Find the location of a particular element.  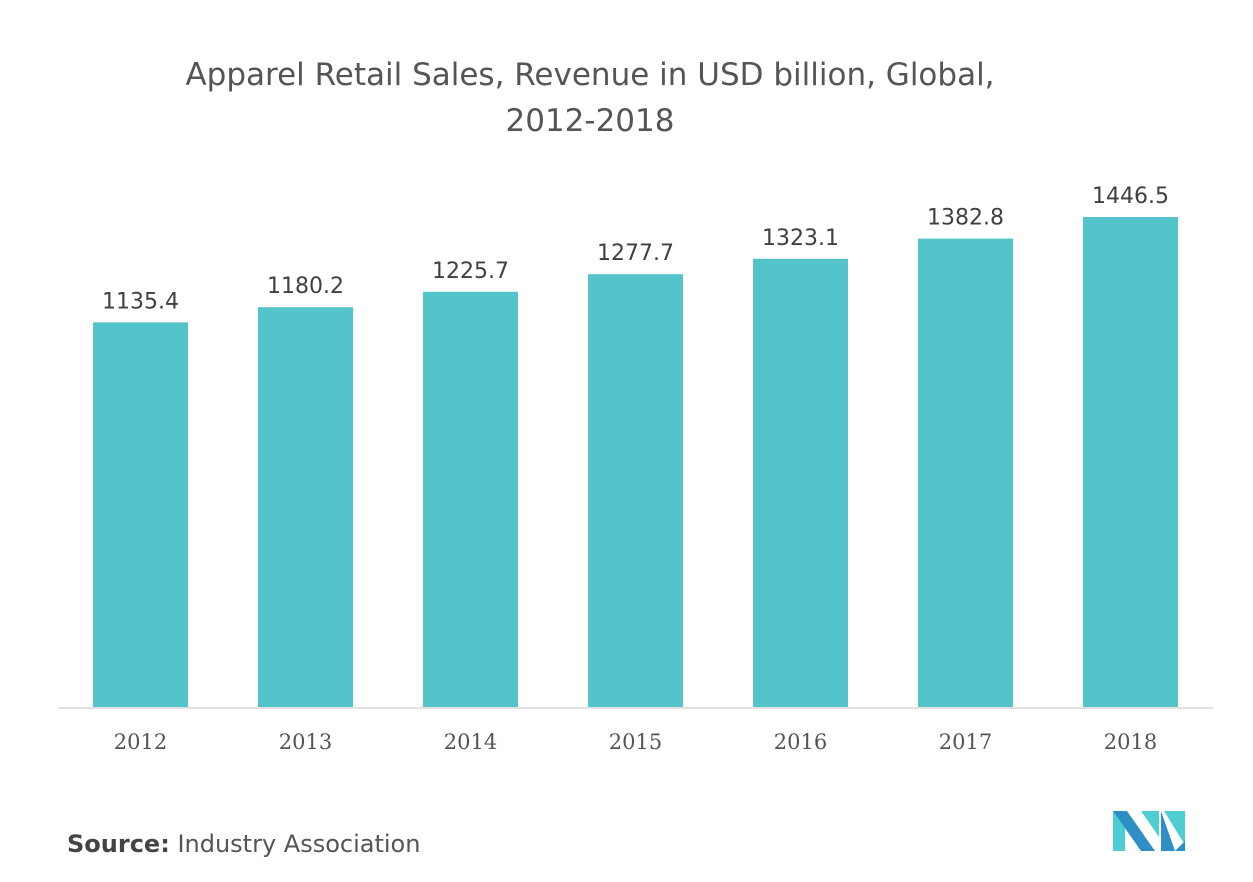

bar-2014 is located at coordinates (470, 499).